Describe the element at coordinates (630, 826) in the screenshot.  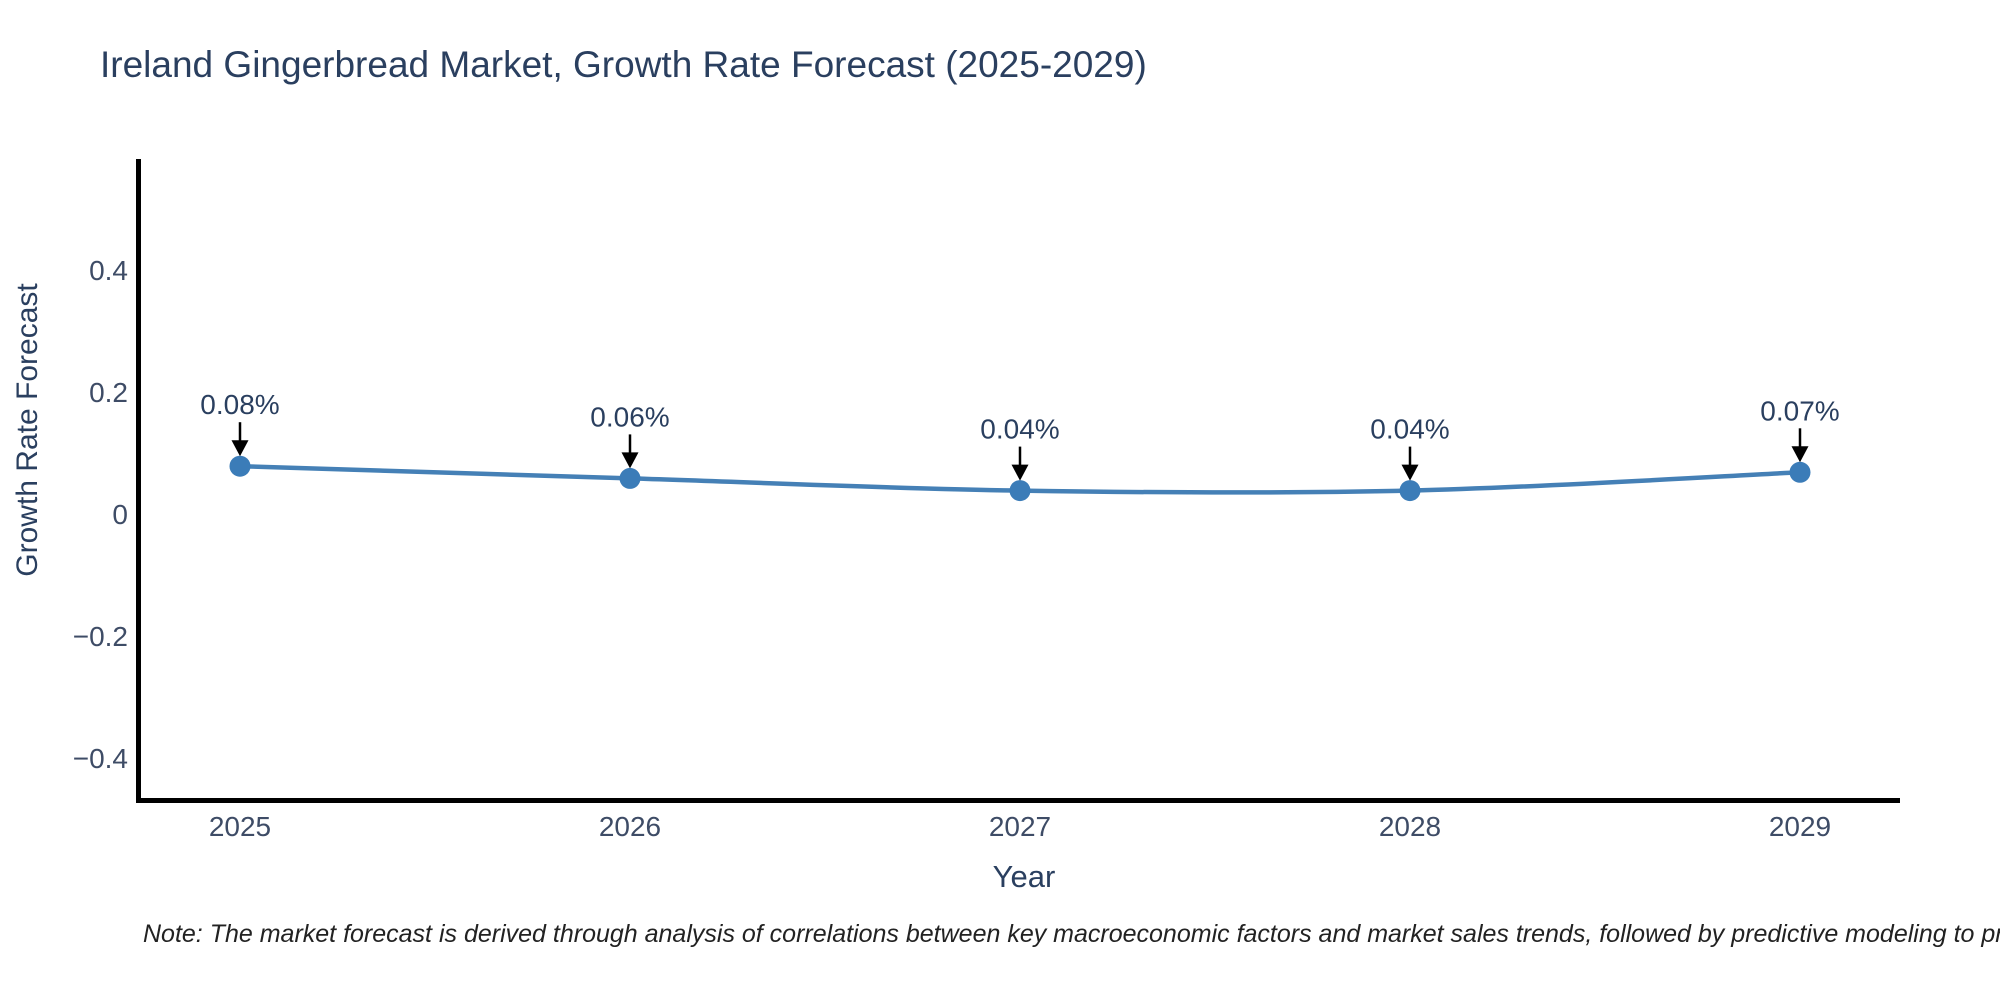
I see `x-axis-tick-label: 2026` at that location.